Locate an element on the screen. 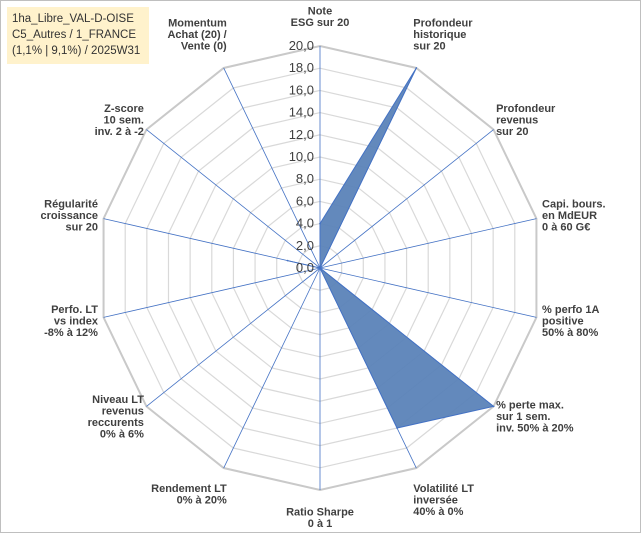 This screenshot has height=533, width=641. axis-label: Volatilité LT inversée 40% à 0% is located at coordinates (443, 500).